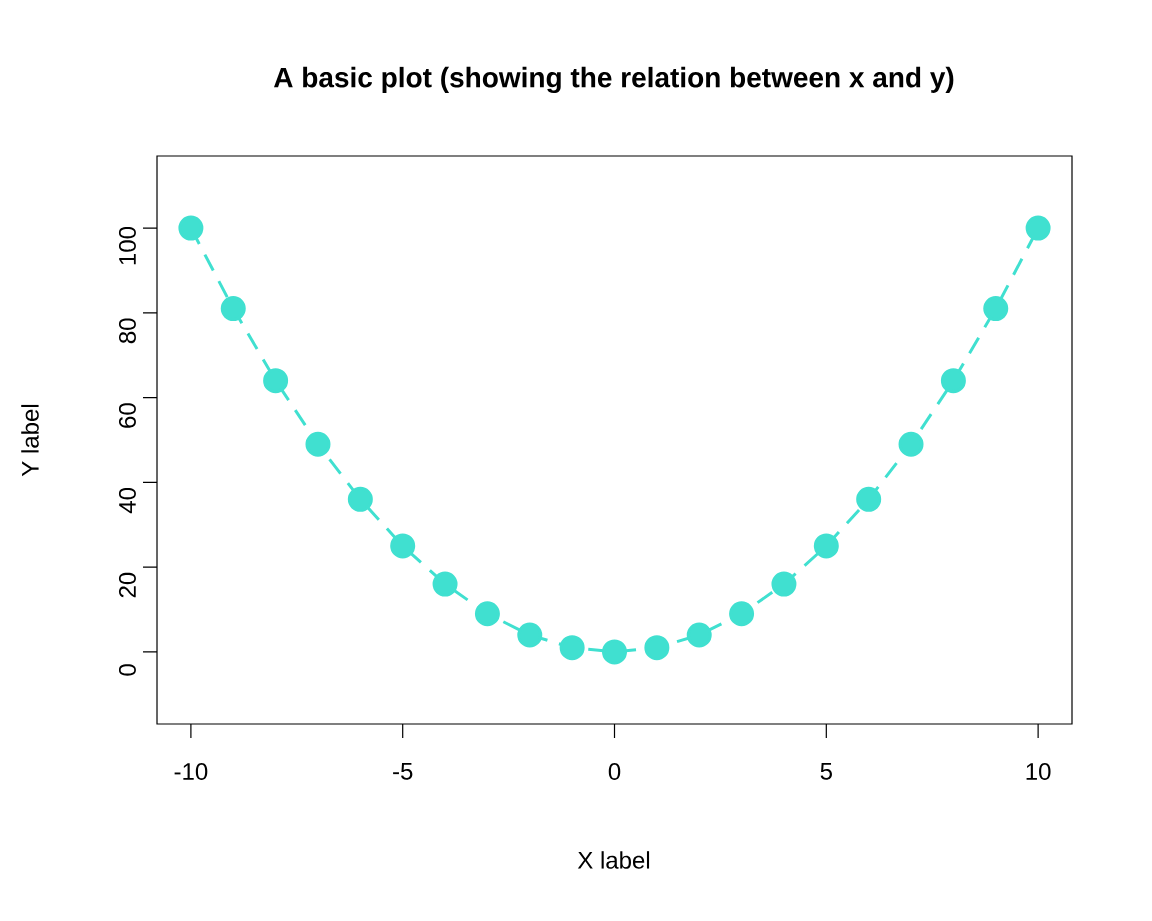 The height and width of the screenshot is (921, 1152). What do you see at coordinates (403, 771) in the screenshot?
I see `x-tick-label: -5` at bounding box center [403, 771].